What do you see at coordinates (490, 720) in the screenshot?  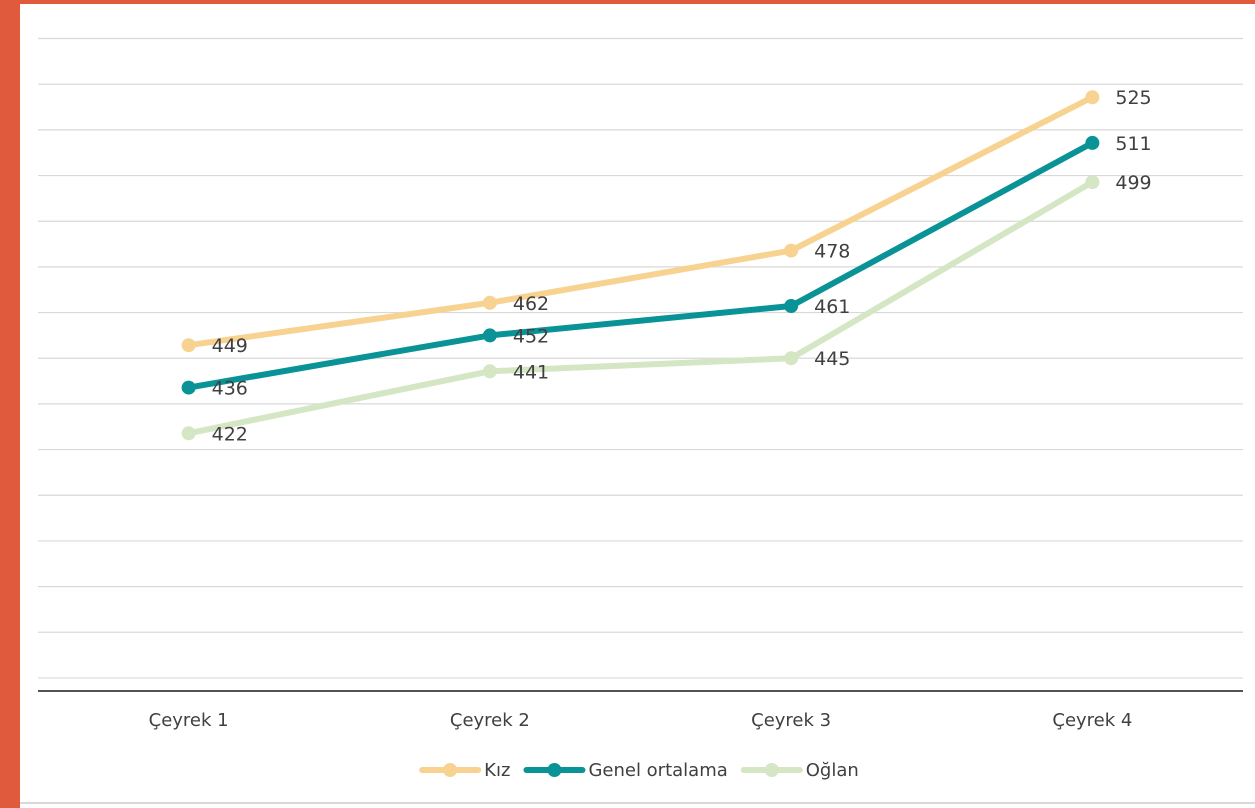 I see `x-tick-label: Çeyrek 2` at bounding box center [490, 720].